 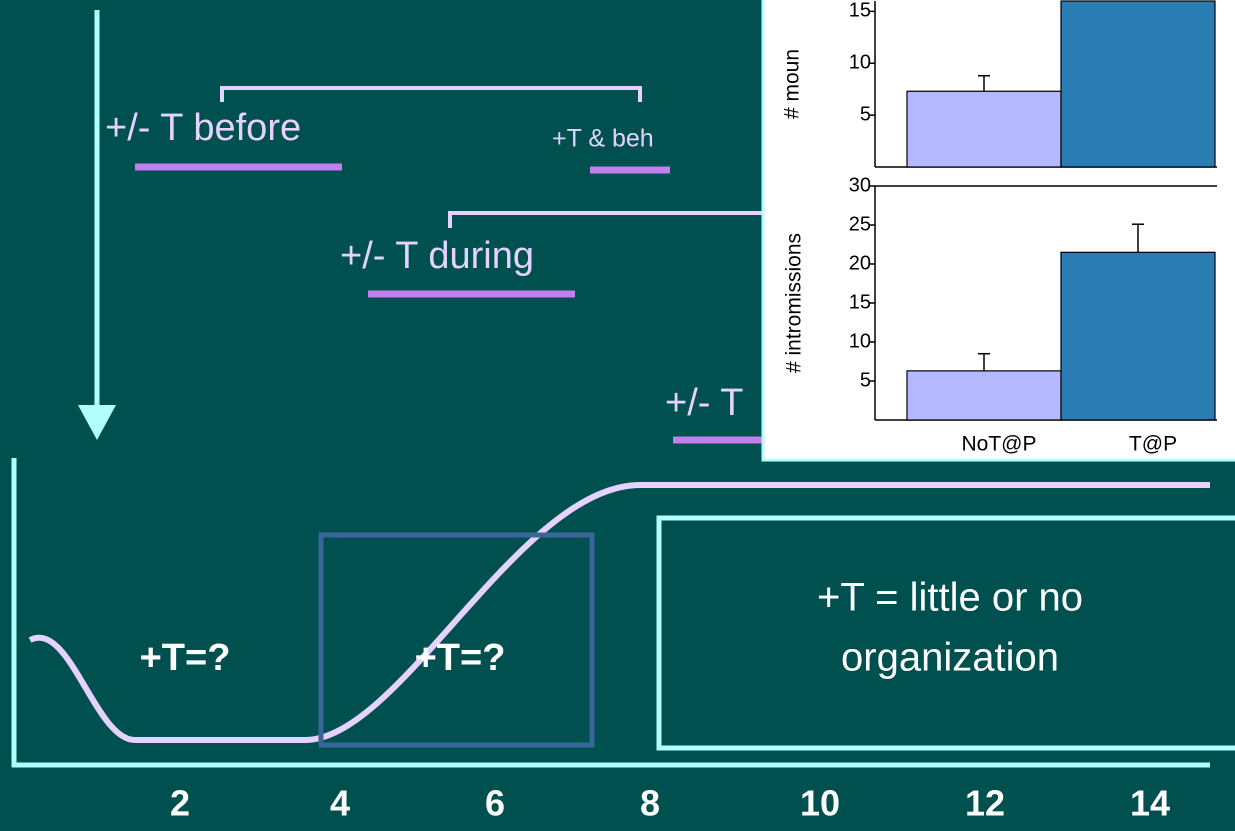 I want to click on x-labels: 2 4 6 8 10 12 14, so click(x=670, y=803).